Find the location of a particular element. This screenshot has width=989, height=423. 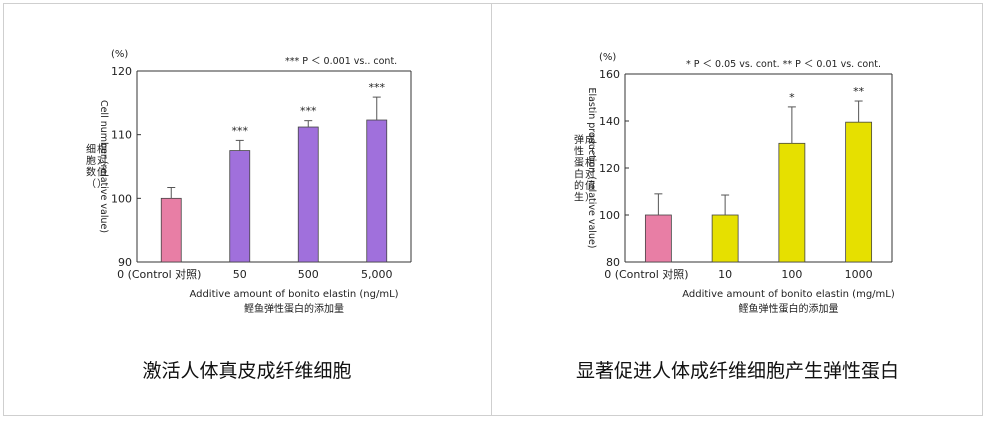

x-tick-label-3: 1000 is located at coordinates (859, 274).